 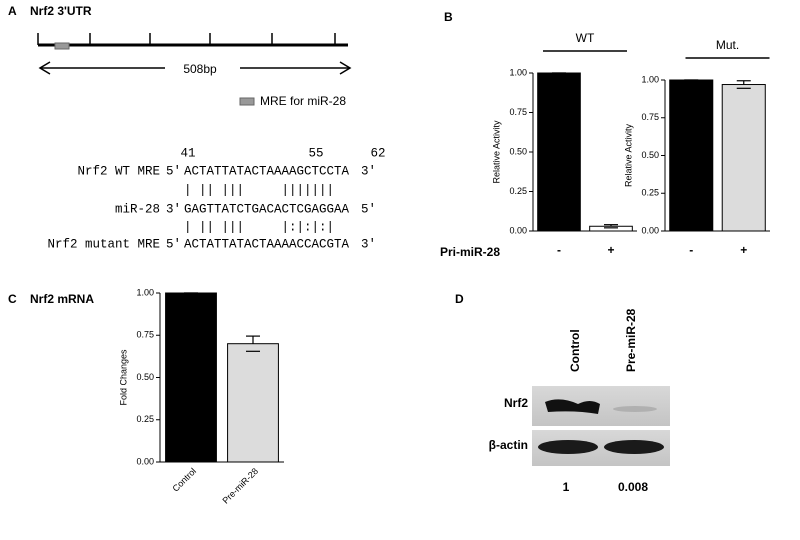 I want to click on panel-letter: A, so click(x=12, y=11).